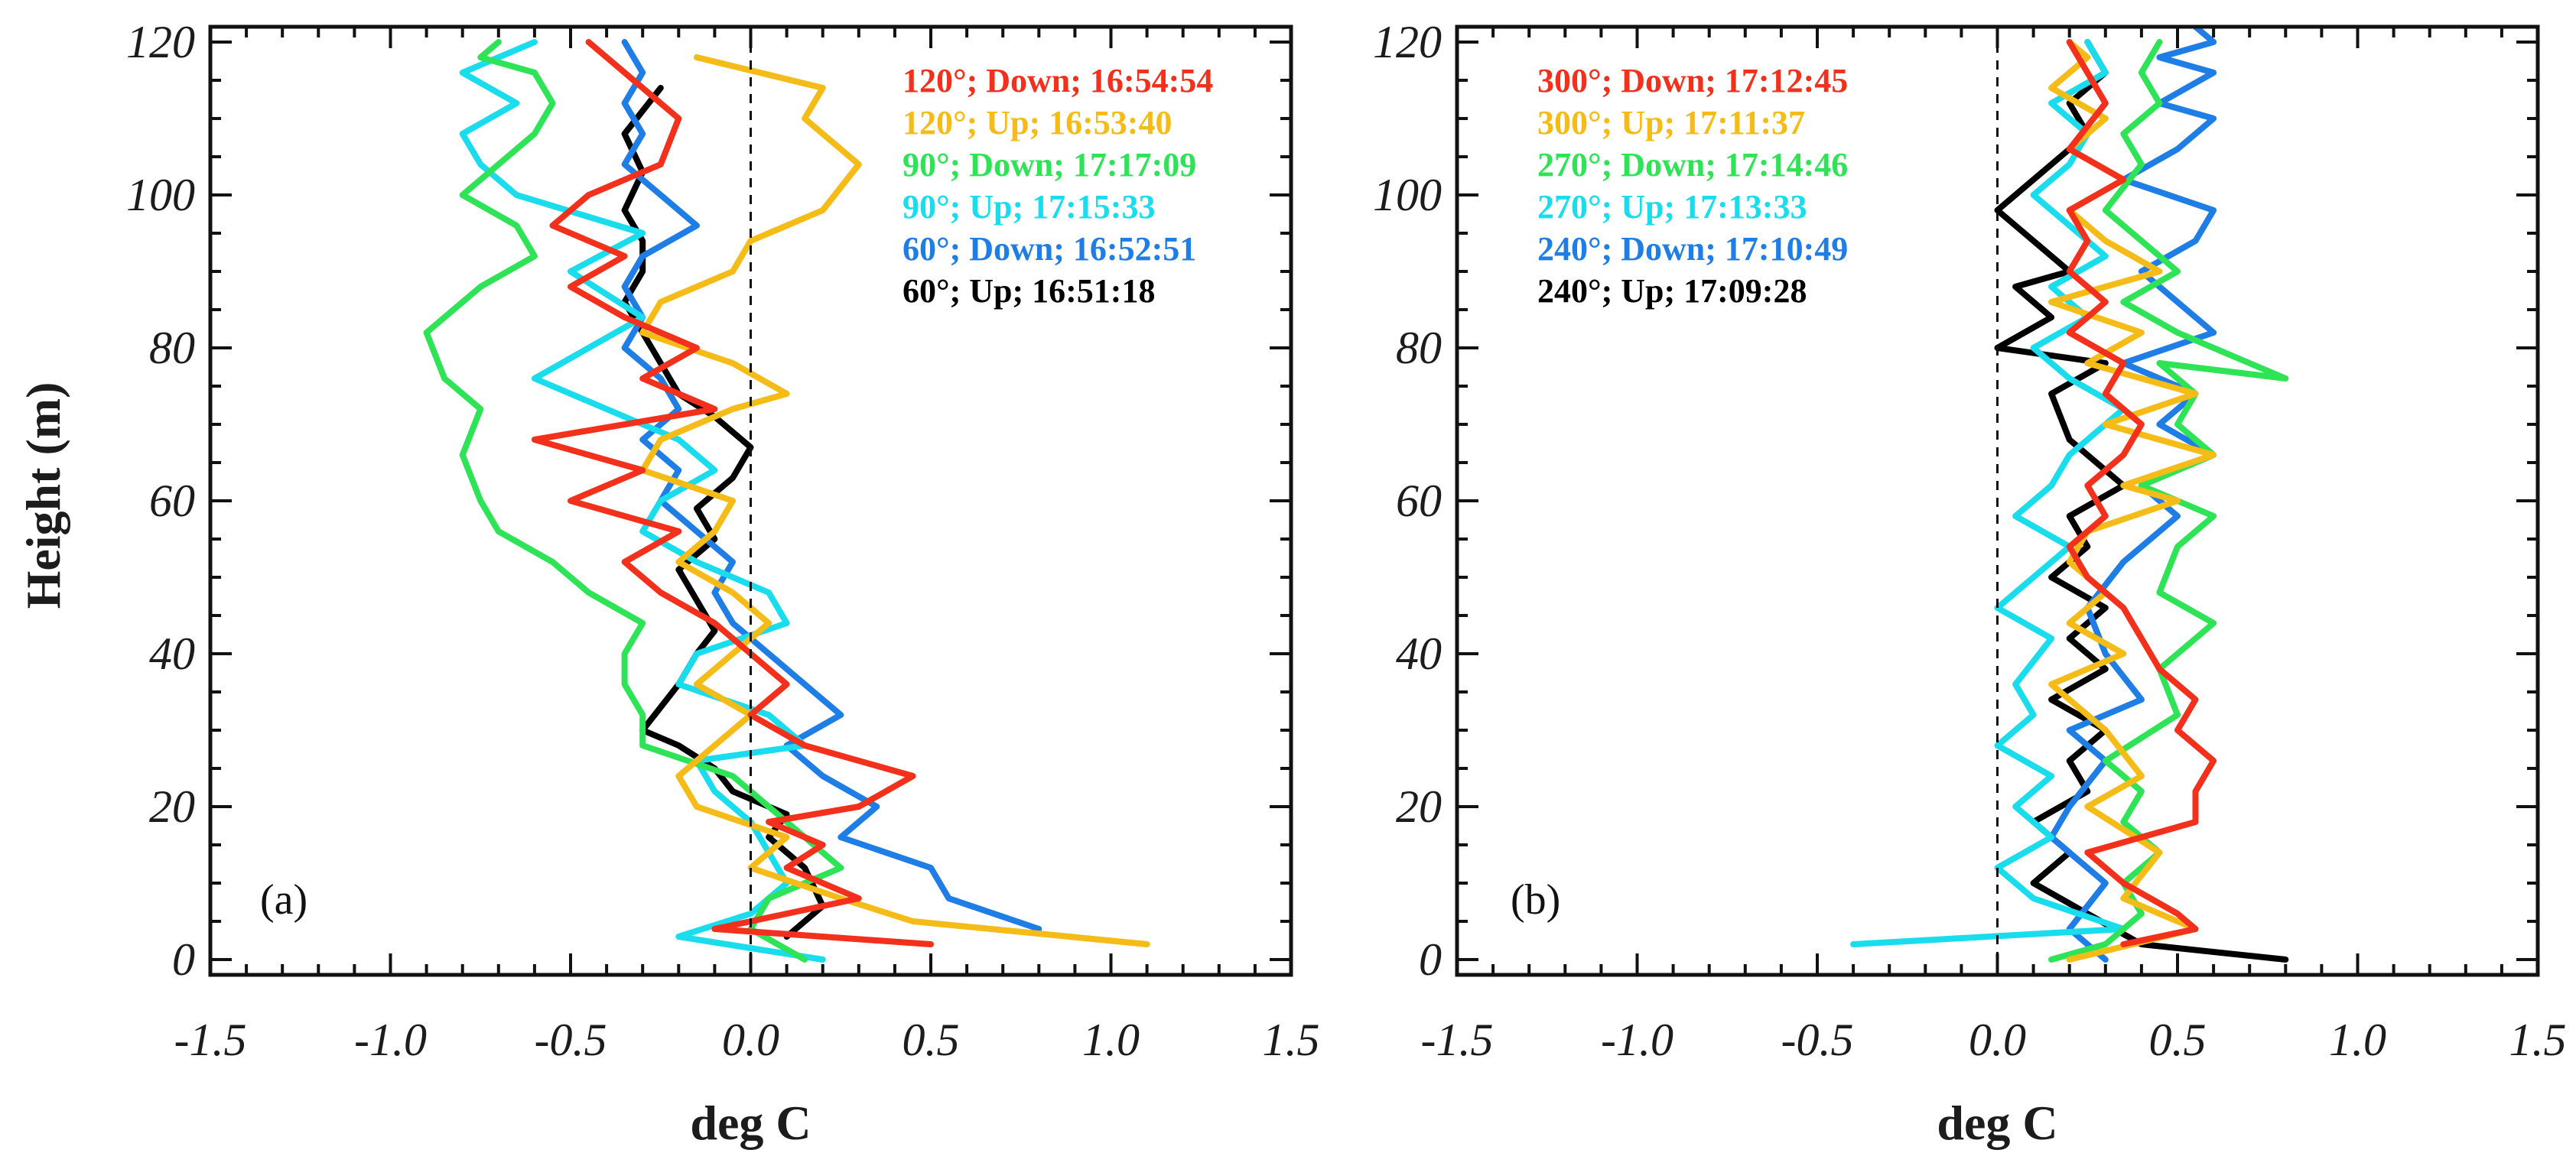 Image resolution: width=2576 pixels, height=1166 pixels. I want to click on legend-entry: 270°; Up; 17:13:33, so click(1672, 207).